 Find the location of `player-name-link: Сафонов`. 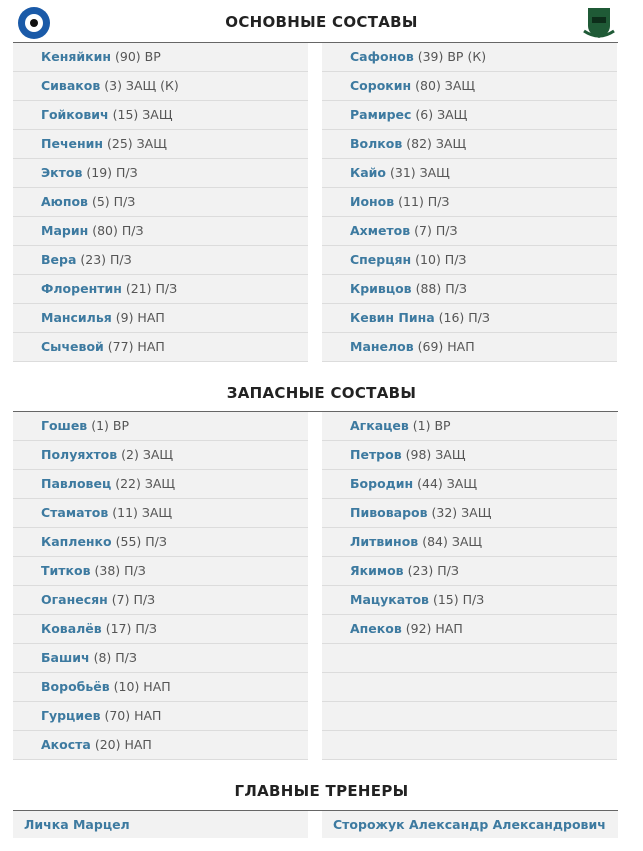

player-name-link: Сафонов is located at coordinates (382, 56).